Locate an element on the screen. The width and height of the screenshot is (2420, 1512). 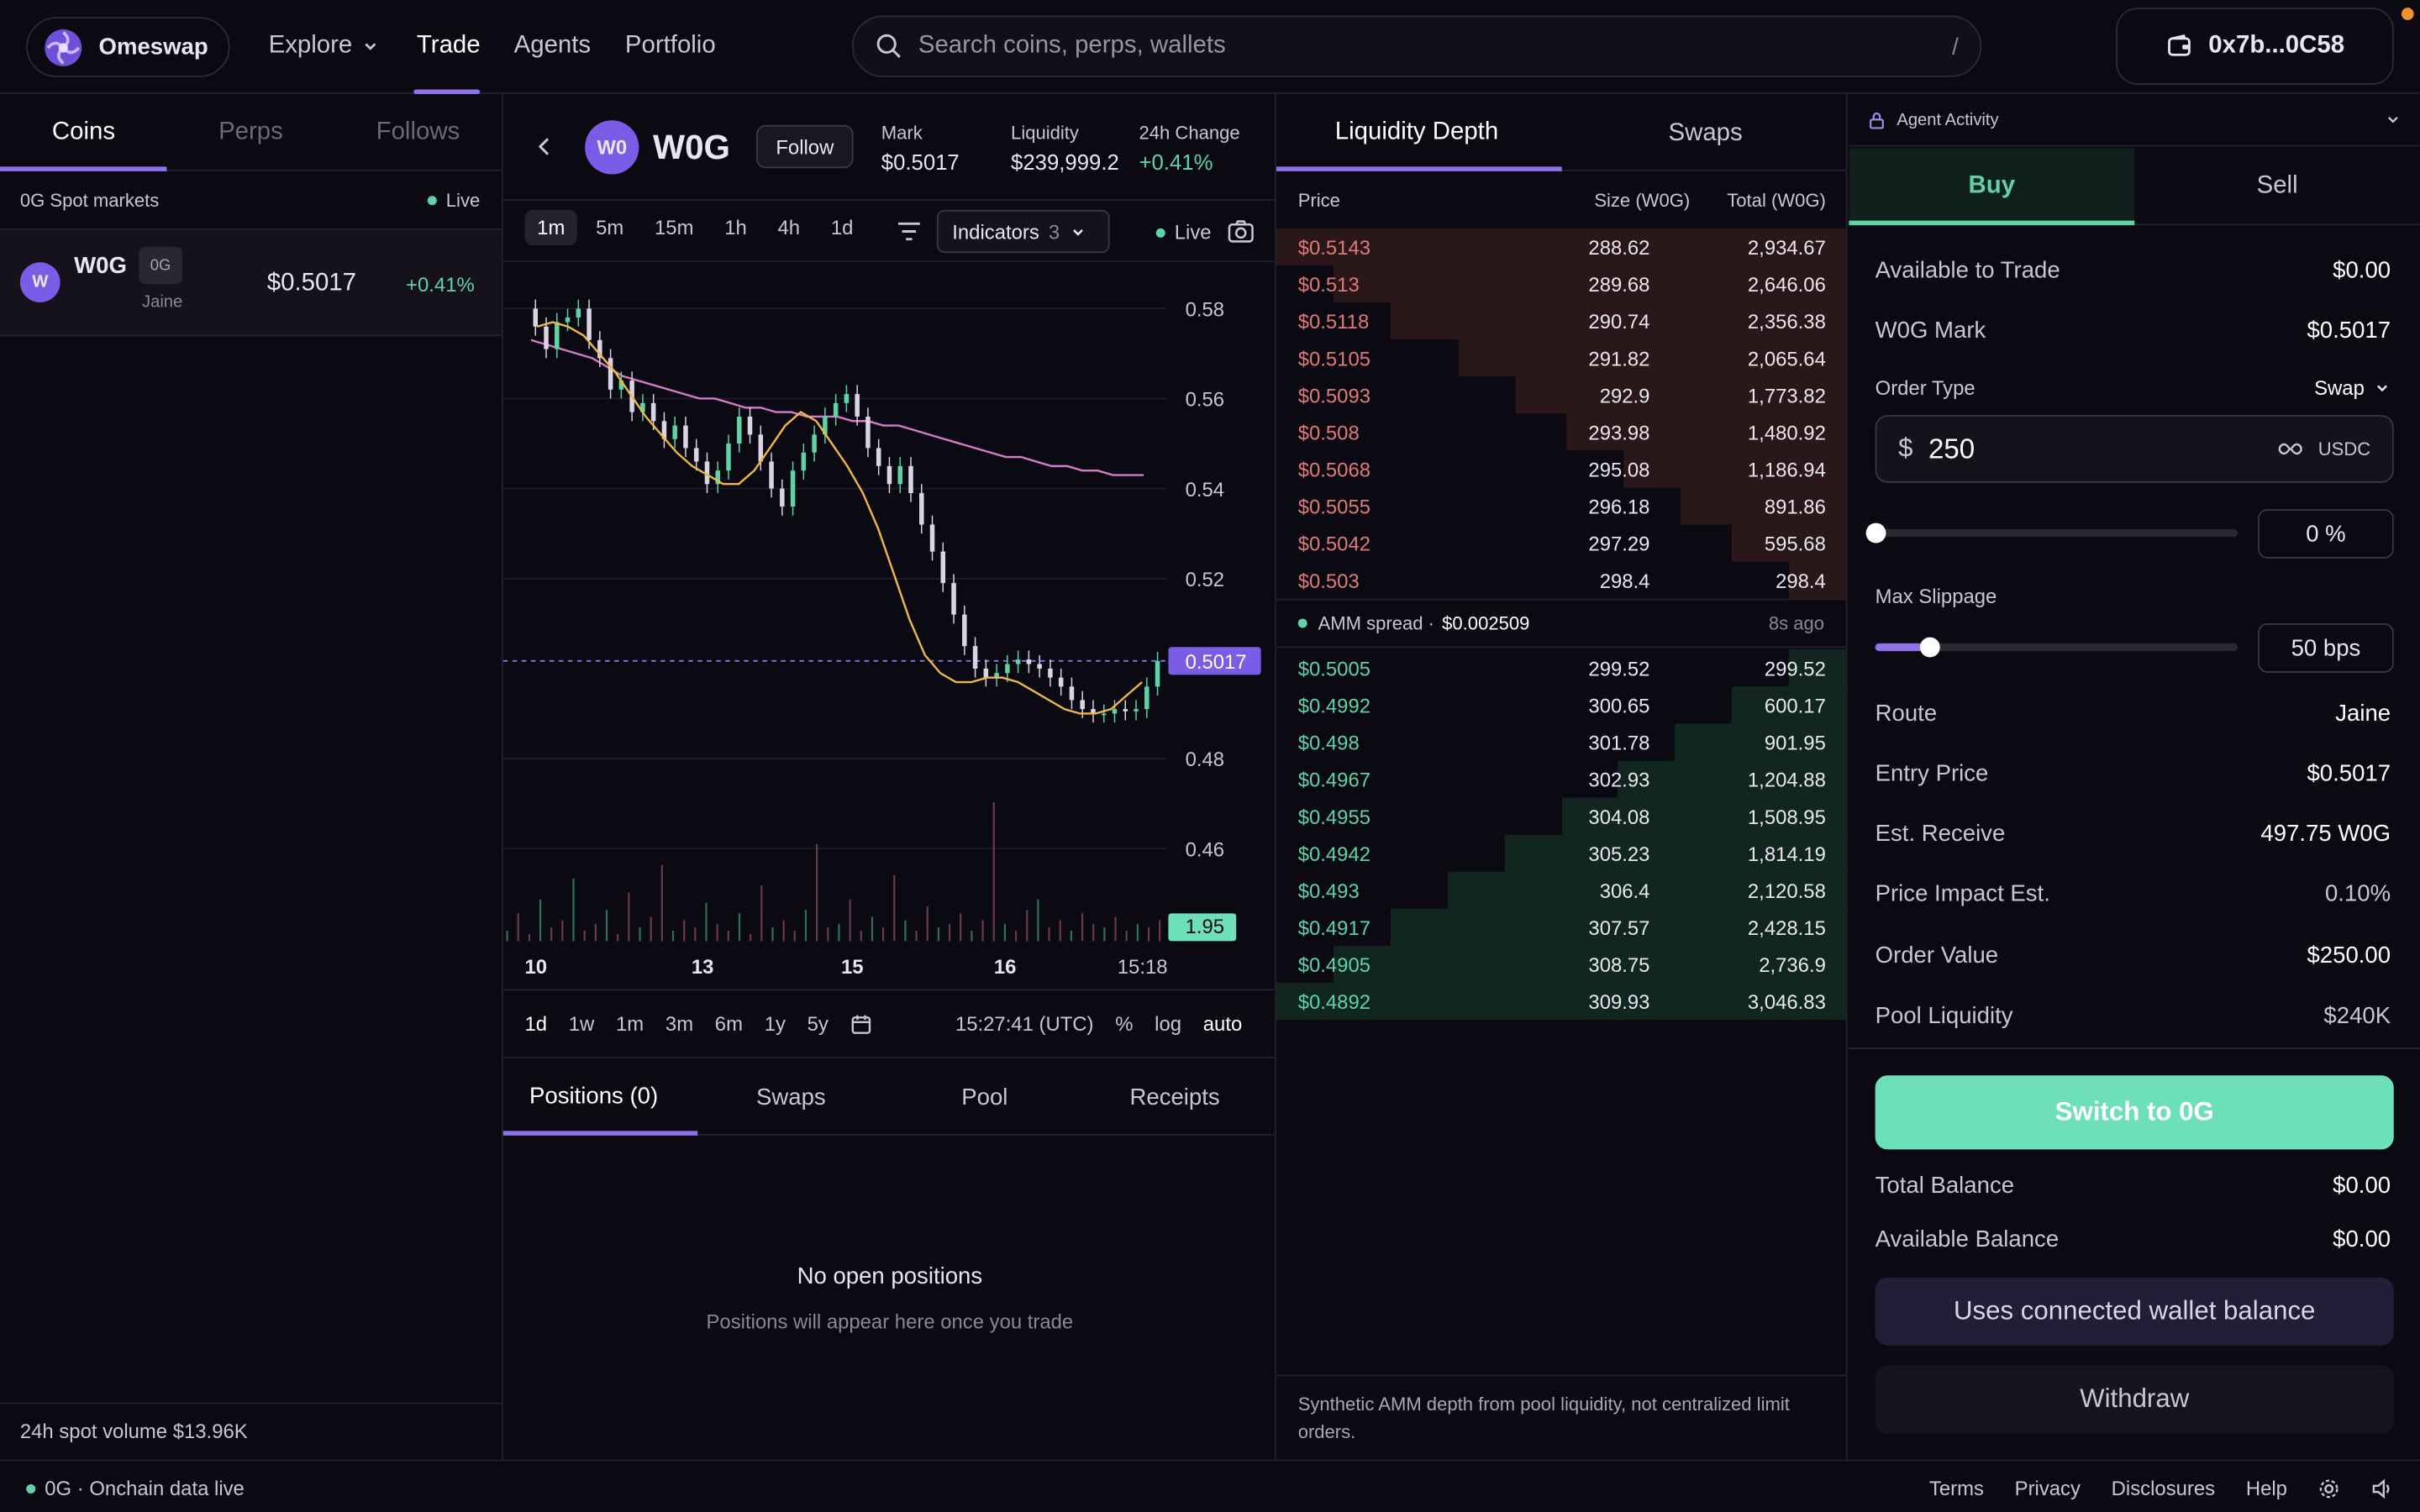
timeframe-4h: 4h is located at coordinates (789, 227).